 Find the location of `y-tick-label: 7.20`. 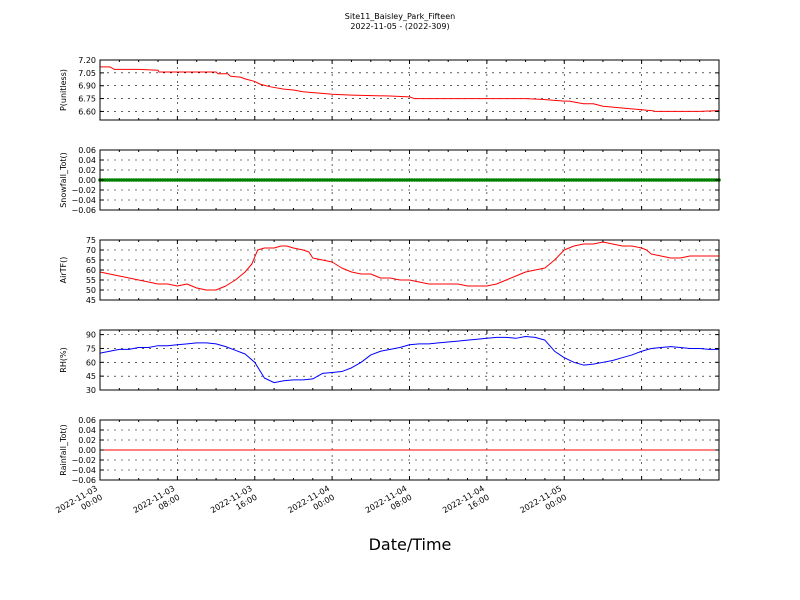

y-tick-label: 7.20 is located at coordinates (87, 60).